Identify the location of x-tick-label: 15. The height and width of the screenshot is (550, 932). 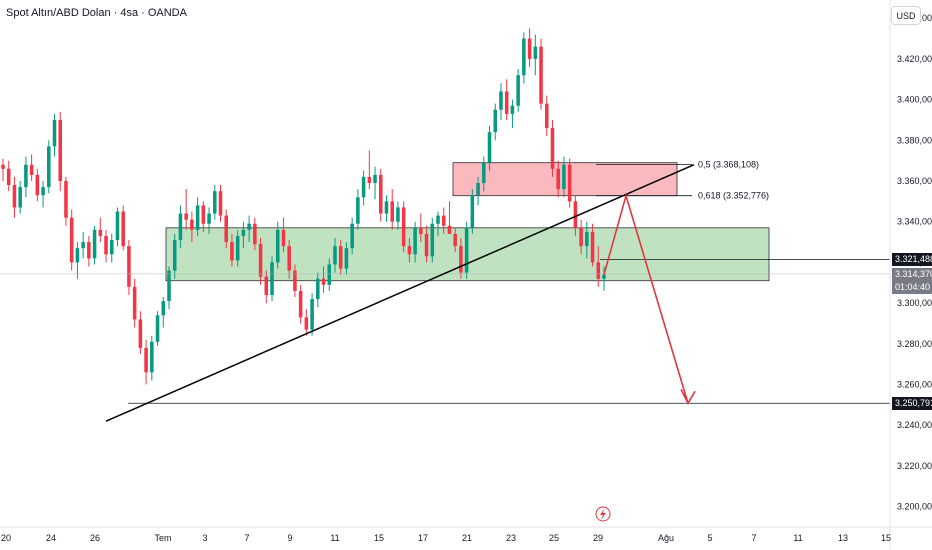
(886, 538).